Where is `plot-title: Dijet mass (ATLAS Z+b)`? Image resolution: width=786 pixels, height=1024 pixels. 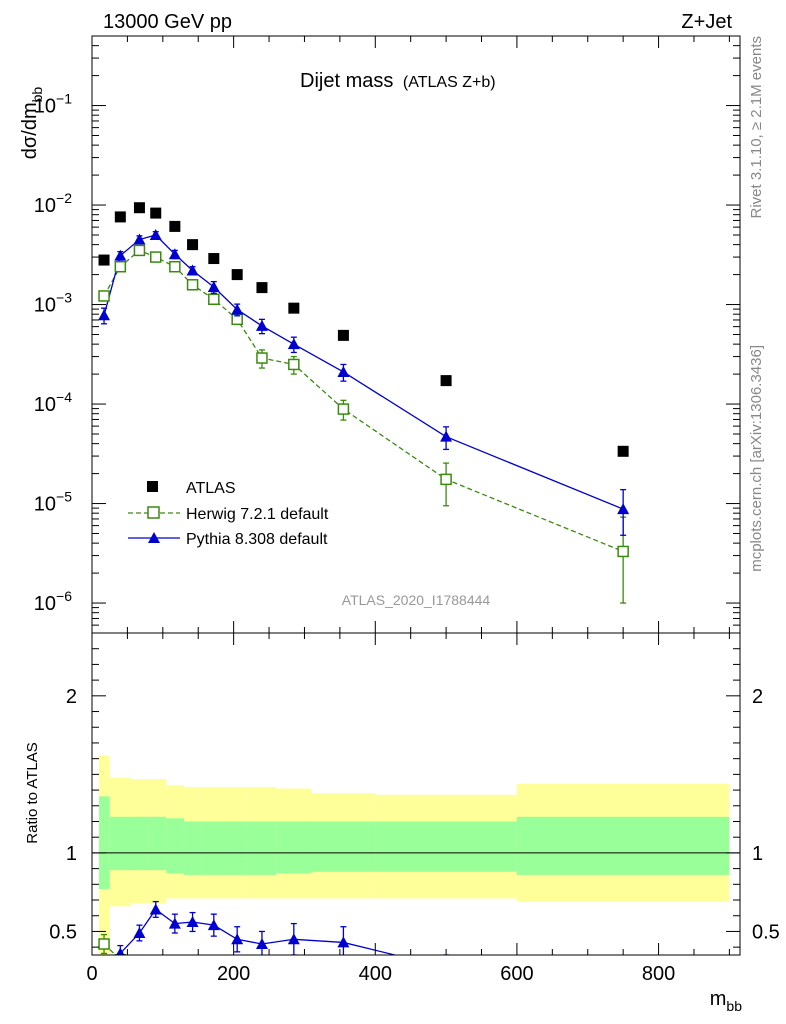 plot-title: Dijet mass (ATLAS Z+b) is located at coordinates (398, 81).